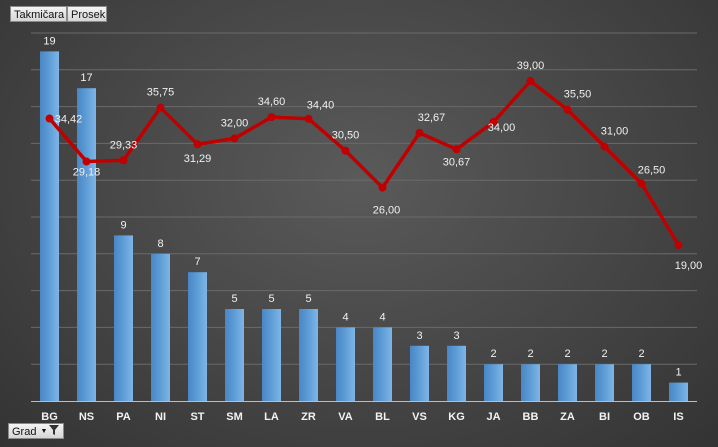  Describe the element at coordinates (346, 136) in the screenshot. I see `line-value-label: 30,50` at that location.